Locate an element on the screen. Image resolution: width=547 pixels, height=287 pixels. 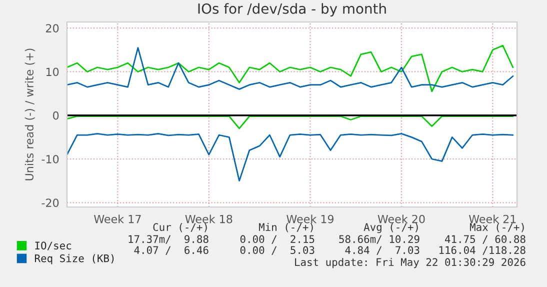
text: Last update: Fri May 22 01:30:29 2026 is located at coordinates (410, 263).